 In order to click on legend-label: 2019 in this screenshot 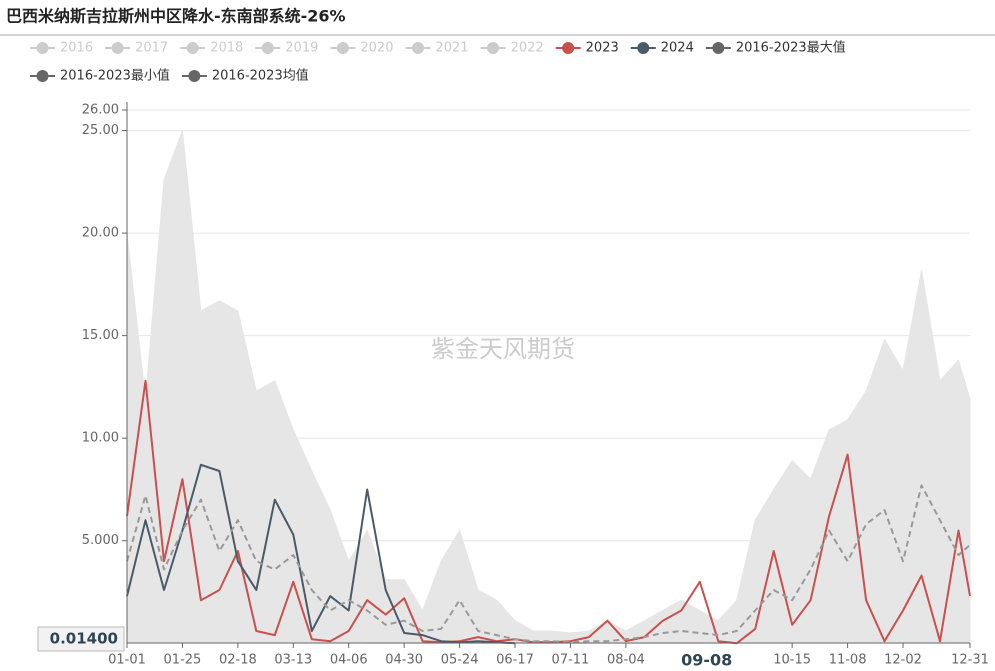, I will do `click(301, 48)`.